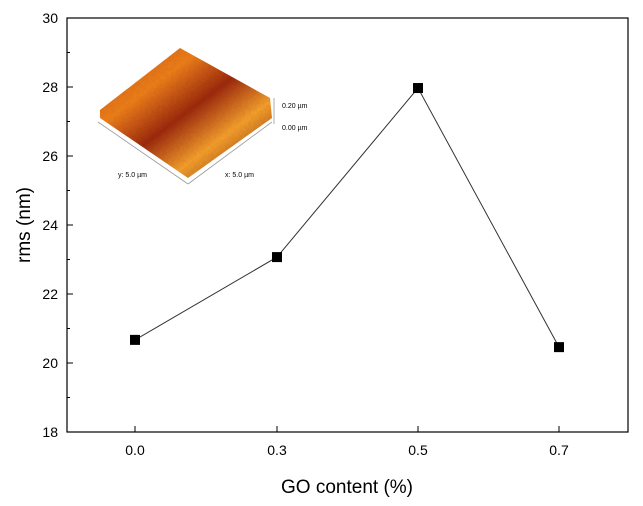 Image resolution: width=643 pixels, height=506 pixels. What do you see at coordinates (50, 294) in the screenshot?
I see `y-tick-label: 22` at bounding box center [50, 294].